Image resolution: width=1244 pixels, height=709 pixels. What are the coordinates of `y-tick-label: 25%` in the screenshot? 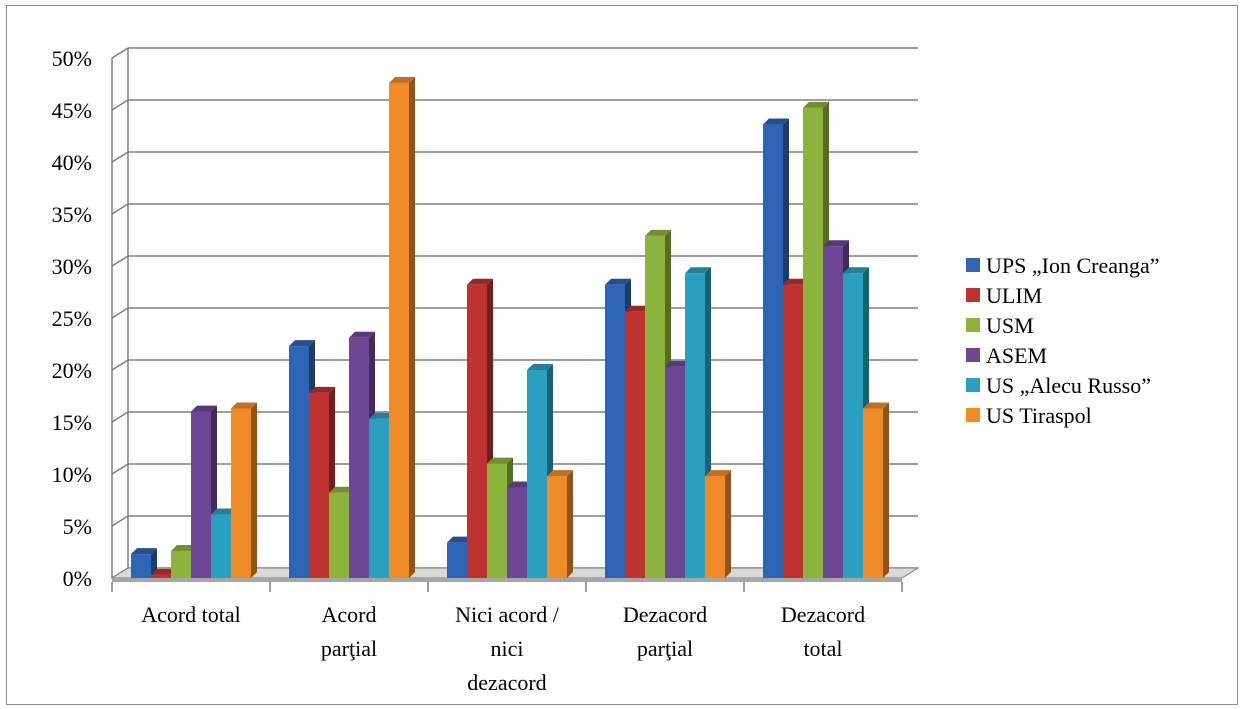 It's located at (72, 318).